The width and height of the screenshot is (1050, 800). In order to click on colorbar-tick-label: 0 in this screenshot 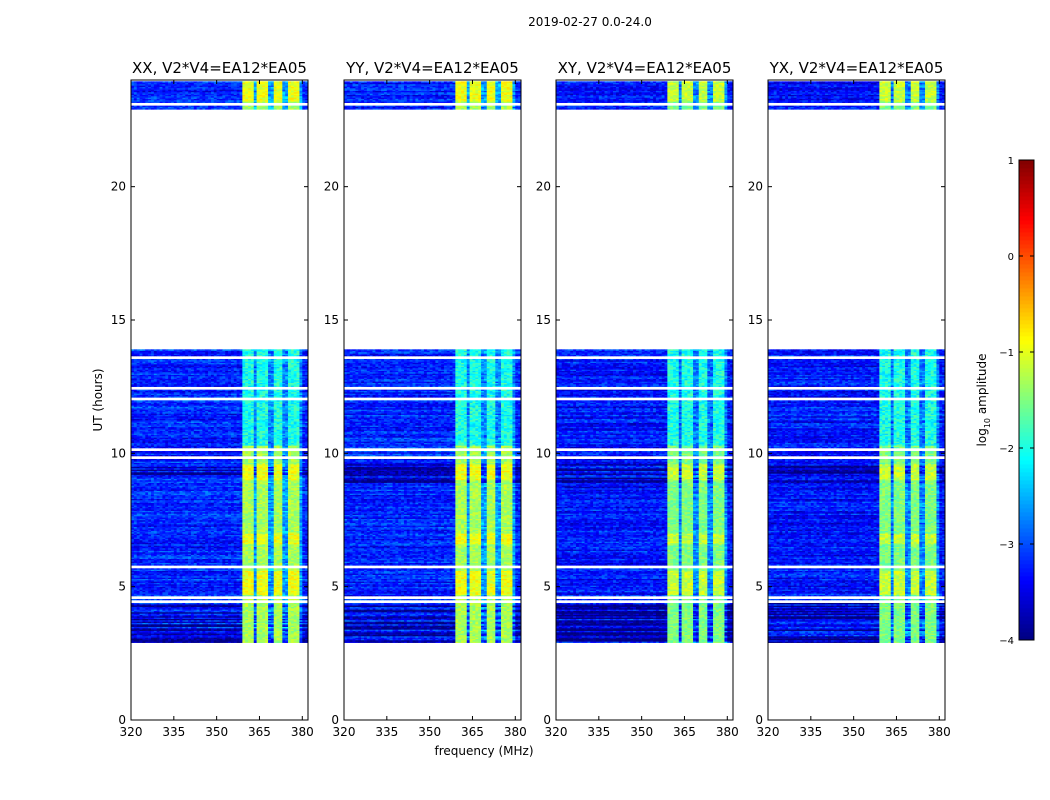, I will do `click(1011, 257)`.